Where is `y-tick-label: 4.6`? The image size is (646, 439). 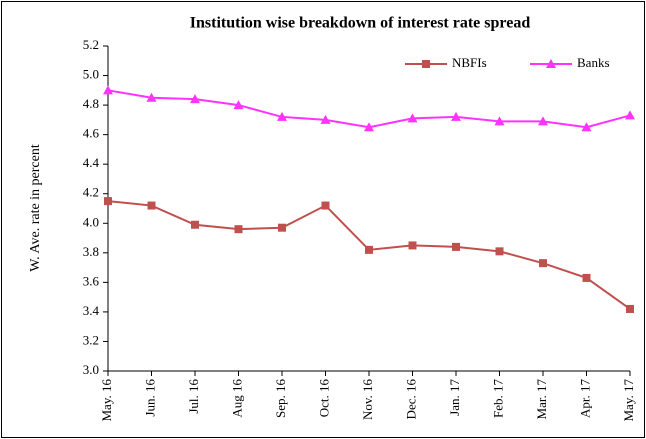
y-tick-label: 4.6 is located at coordinates (91, 133).